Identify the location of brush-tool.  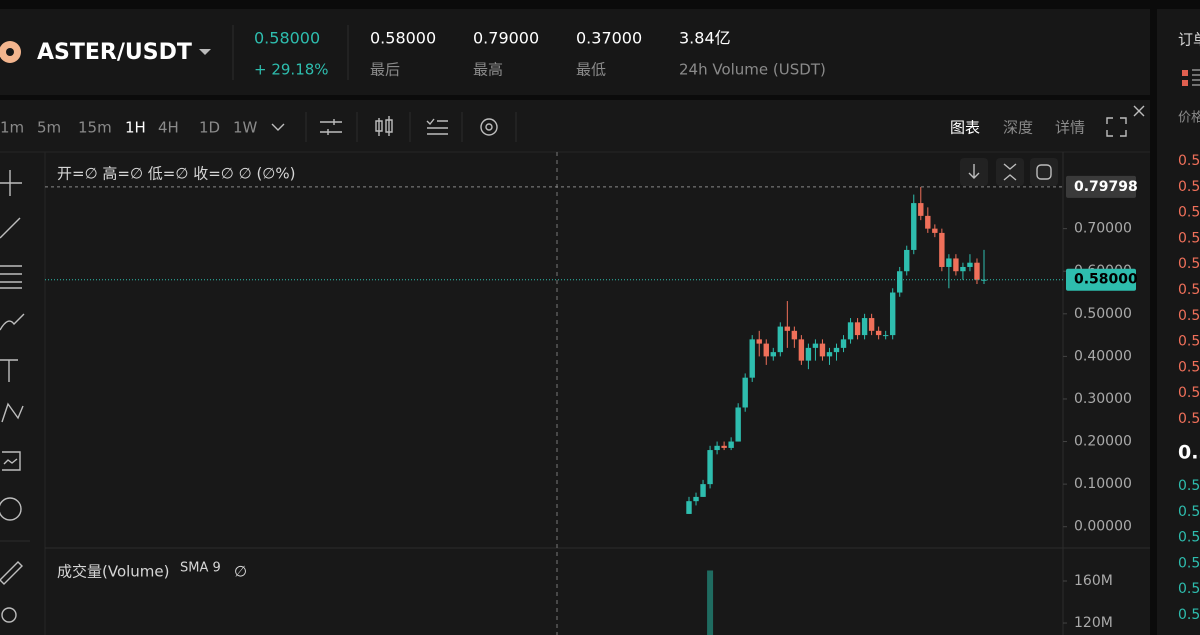
(12, 322).